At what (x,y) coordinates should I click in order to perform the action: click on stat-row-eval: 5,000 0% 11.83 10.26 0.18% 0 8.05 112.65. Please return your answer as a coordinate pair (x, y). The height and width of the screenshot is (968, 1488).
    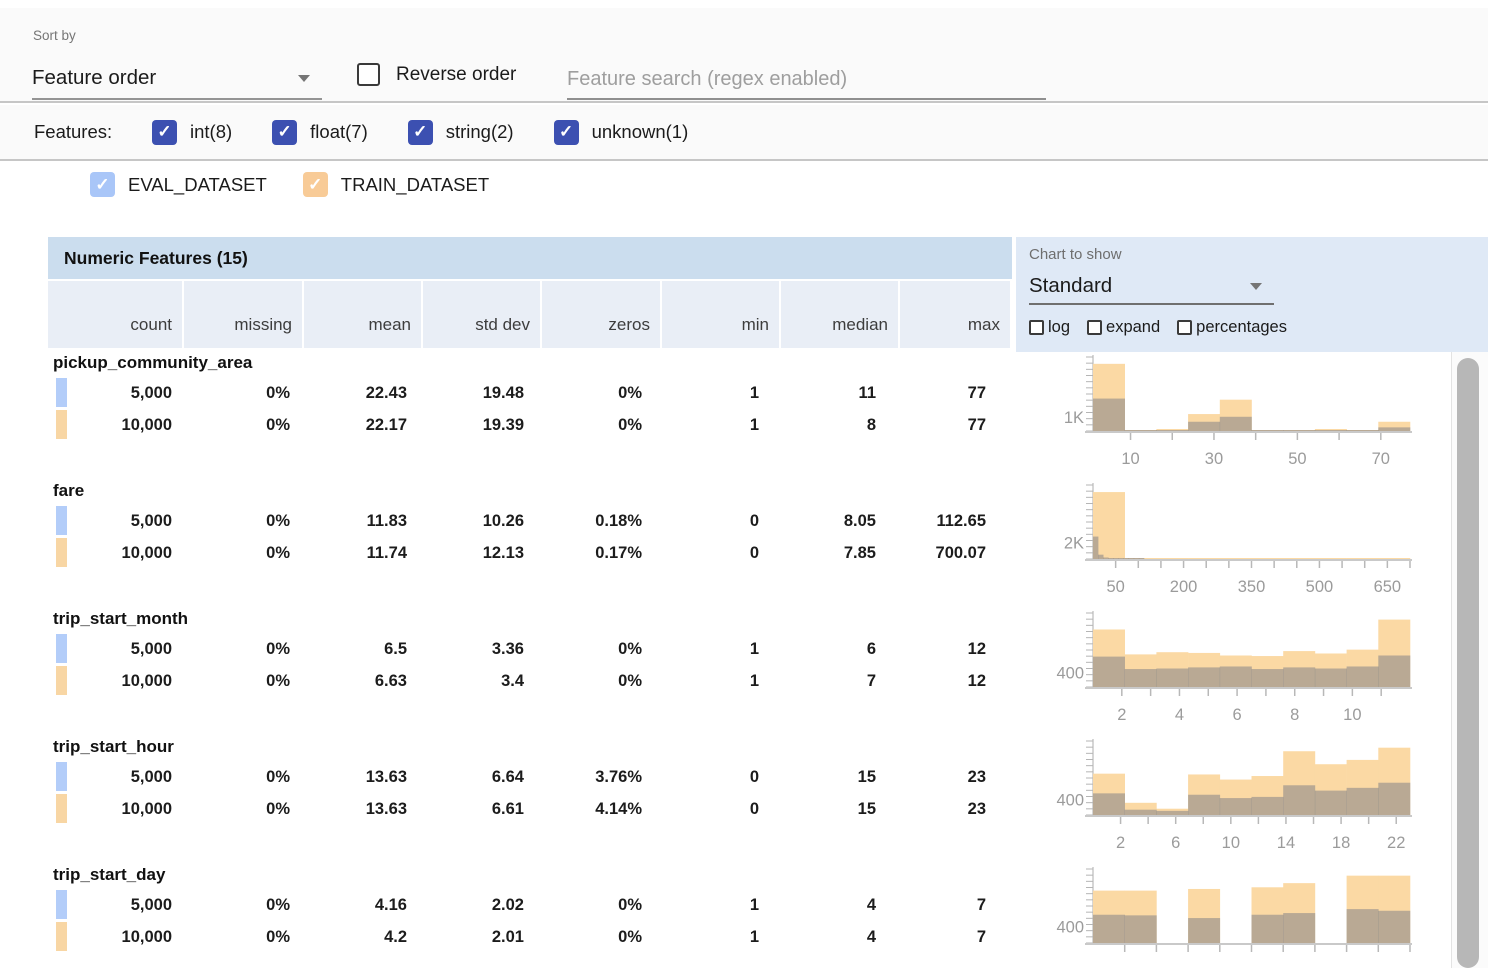
    Looking at the image, I should click on (530, 521).